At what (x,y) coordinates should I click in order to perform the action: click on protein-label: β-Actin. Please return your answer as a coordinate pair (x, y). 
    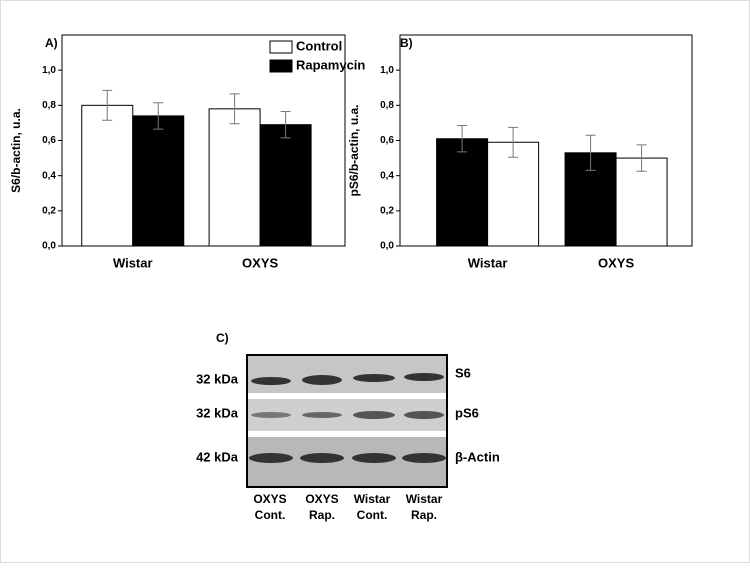
    Looking at the image, I should click on (477, 456).